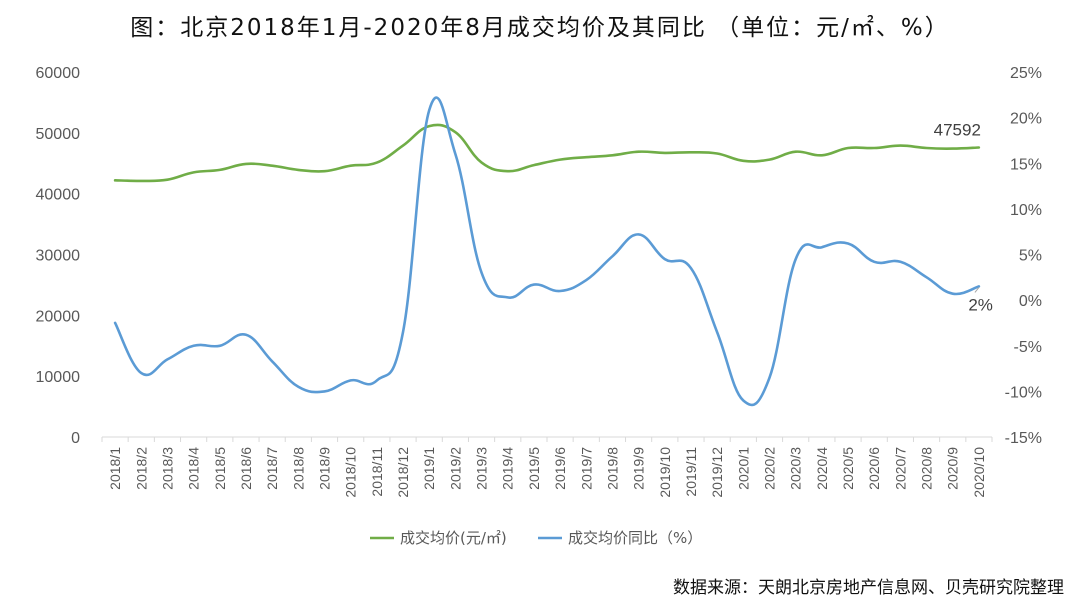  Describe the element at coordinates (58, 377) in the screenshot. I see `left-y-tick-label: 10000` at that location.